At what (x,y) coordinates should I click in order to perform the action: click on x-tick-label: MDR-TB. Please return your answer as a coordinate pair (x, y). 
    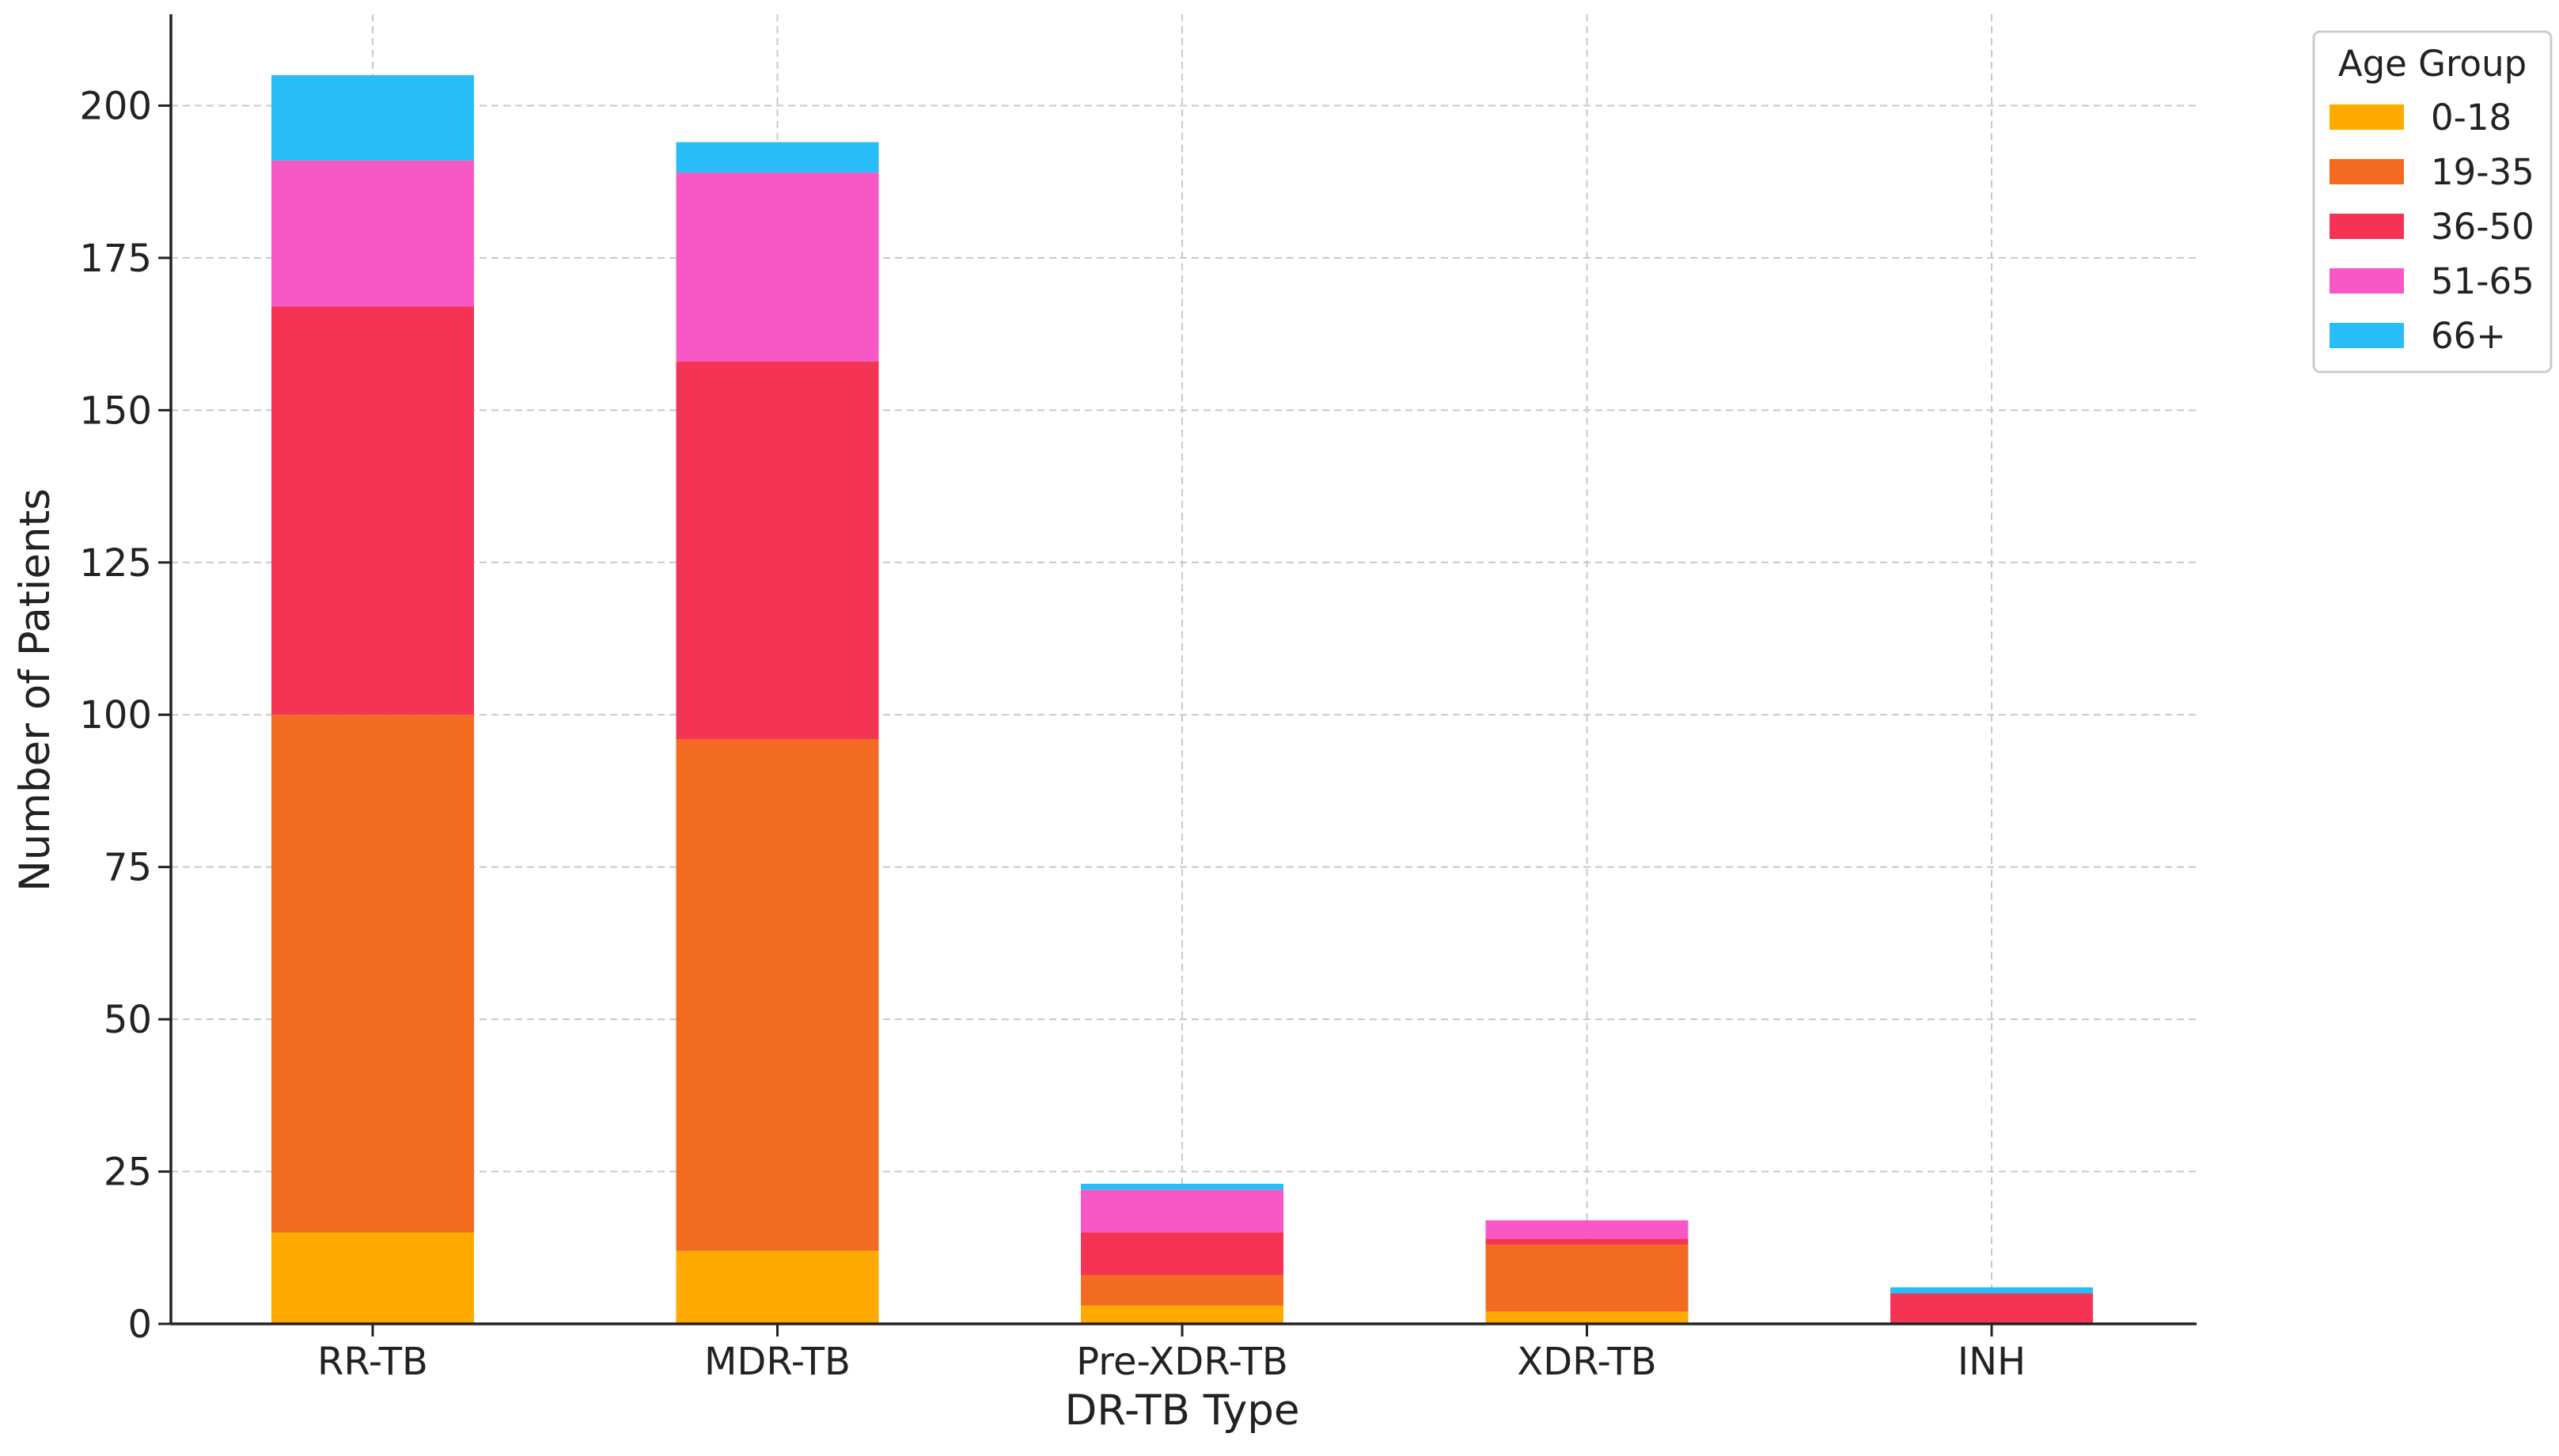
    Looking at the image, I should click on (777, 1362).